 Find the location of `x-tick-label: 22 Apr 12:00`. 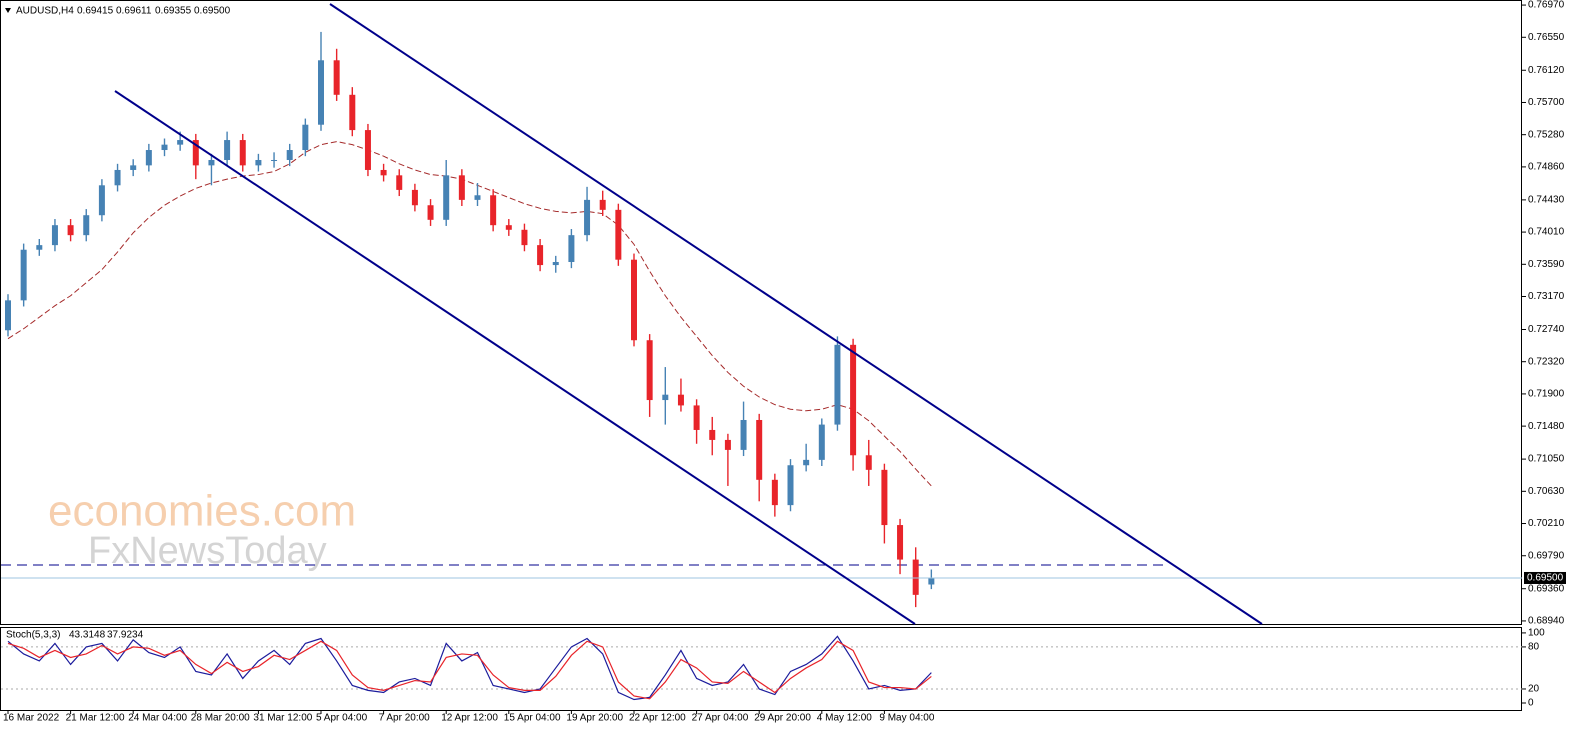

x-tick-label: 22 Apr 12:00 is located at coordinates (657, 718).